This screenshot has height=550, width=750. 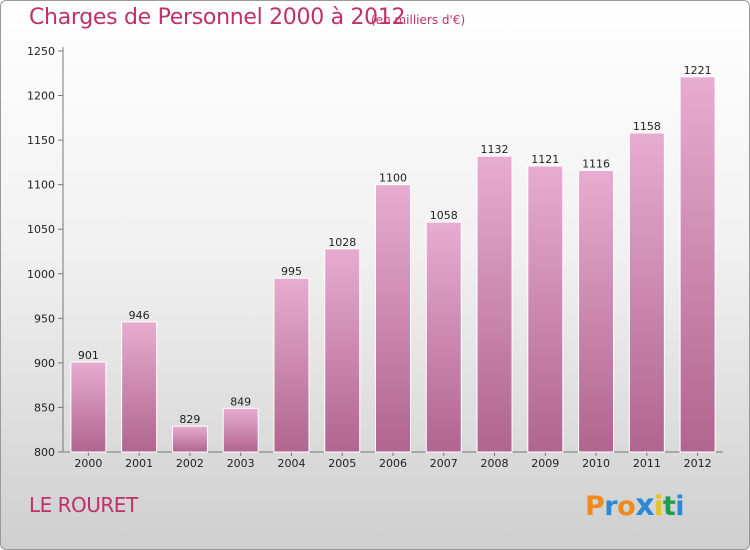 I want to click on x-tick-label: 2008, so click(x=495, y=463).